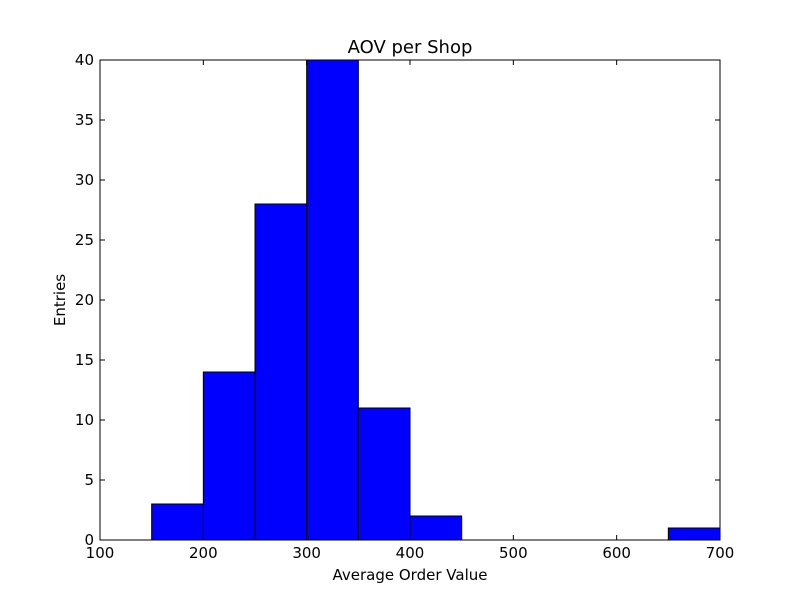 This screenshot has height=600, width=800. I want to click on x-tick-label: 300, so click(306, 553).